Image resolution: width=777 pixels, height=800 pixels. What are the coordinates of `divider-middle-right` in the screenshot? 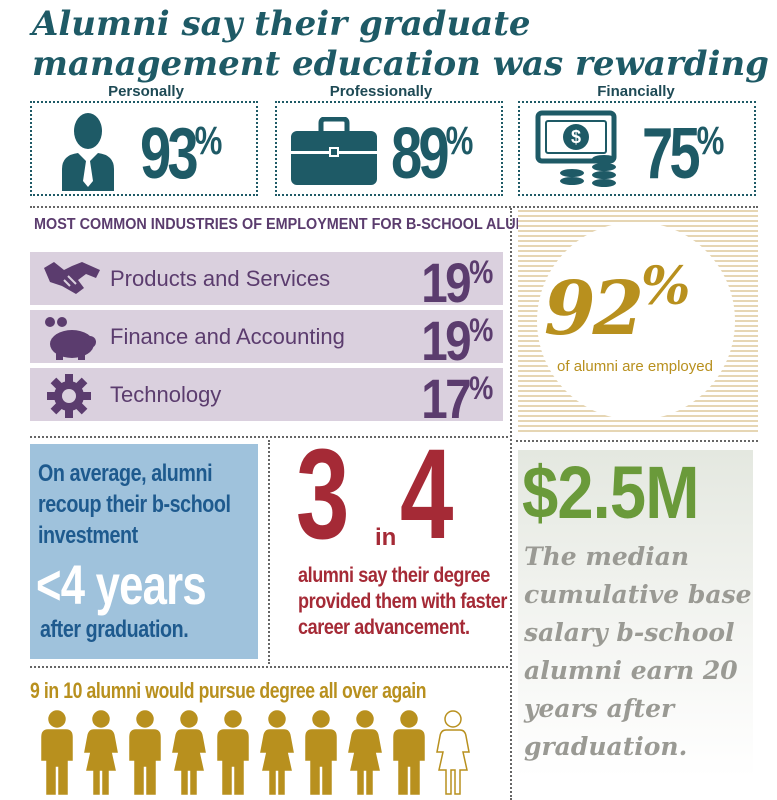 It's located at (637, 441).